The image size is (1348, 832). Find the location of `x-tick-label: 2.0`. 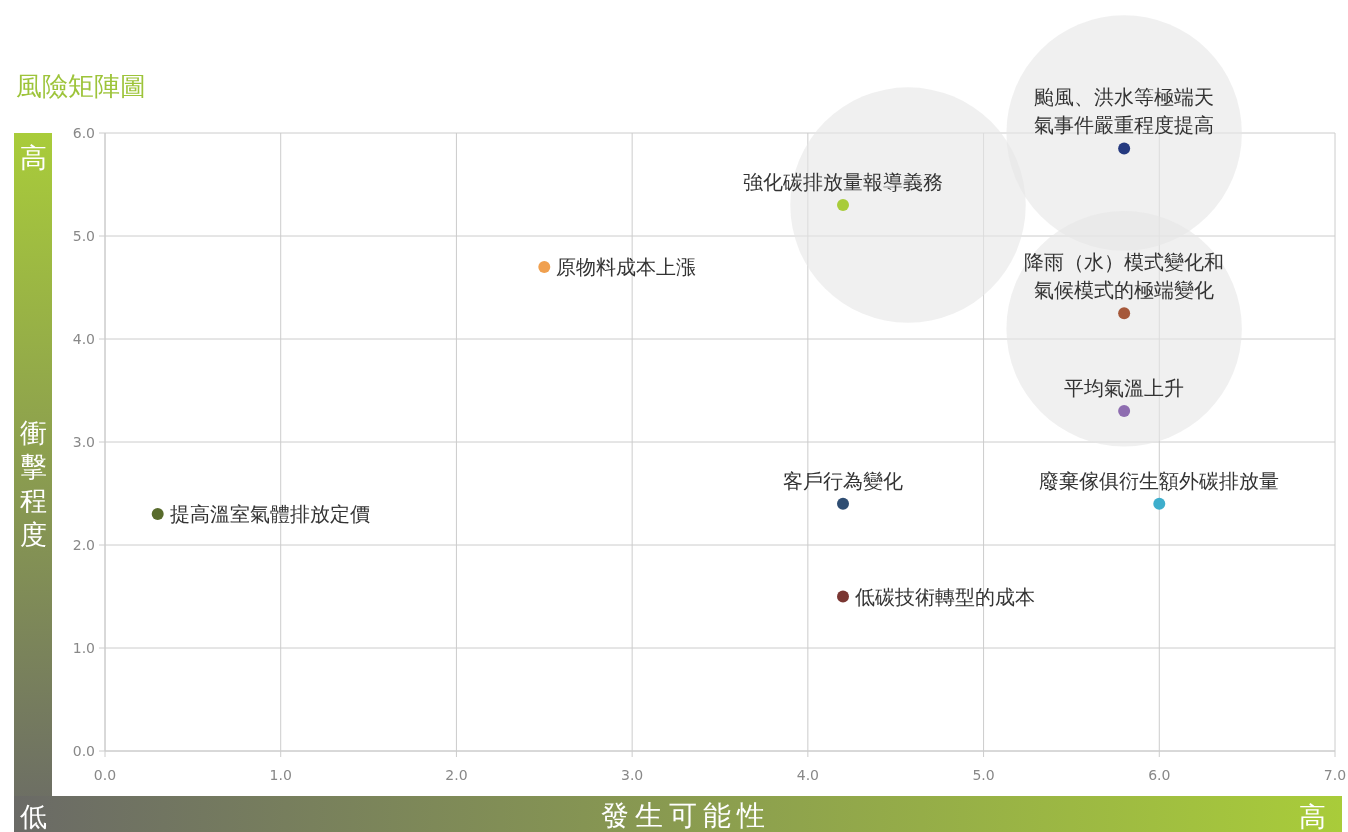

x-tick-label: 2.0 is located at coordinates (456, 775).